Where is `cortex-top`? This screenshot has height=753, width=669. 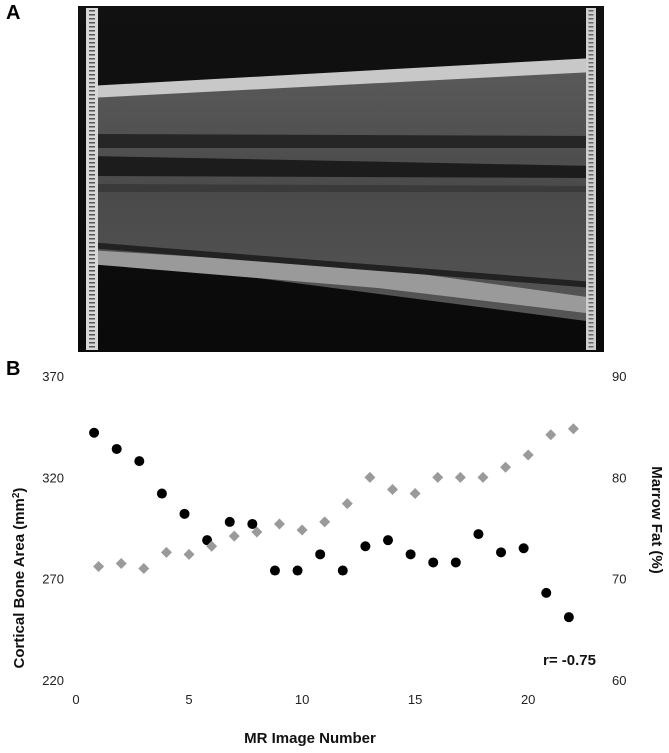
cortex-top is located at coordinates (341, 78).